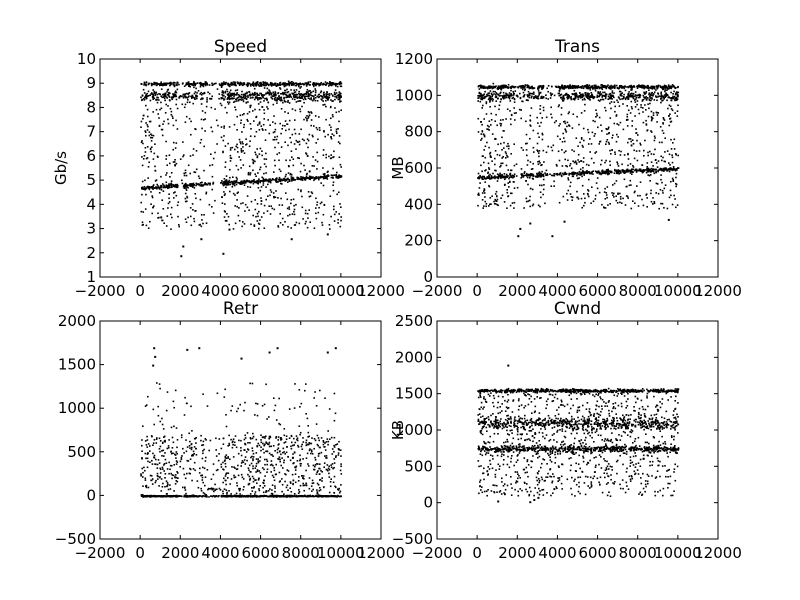  I want to click on retr-point, so click(306, 440).